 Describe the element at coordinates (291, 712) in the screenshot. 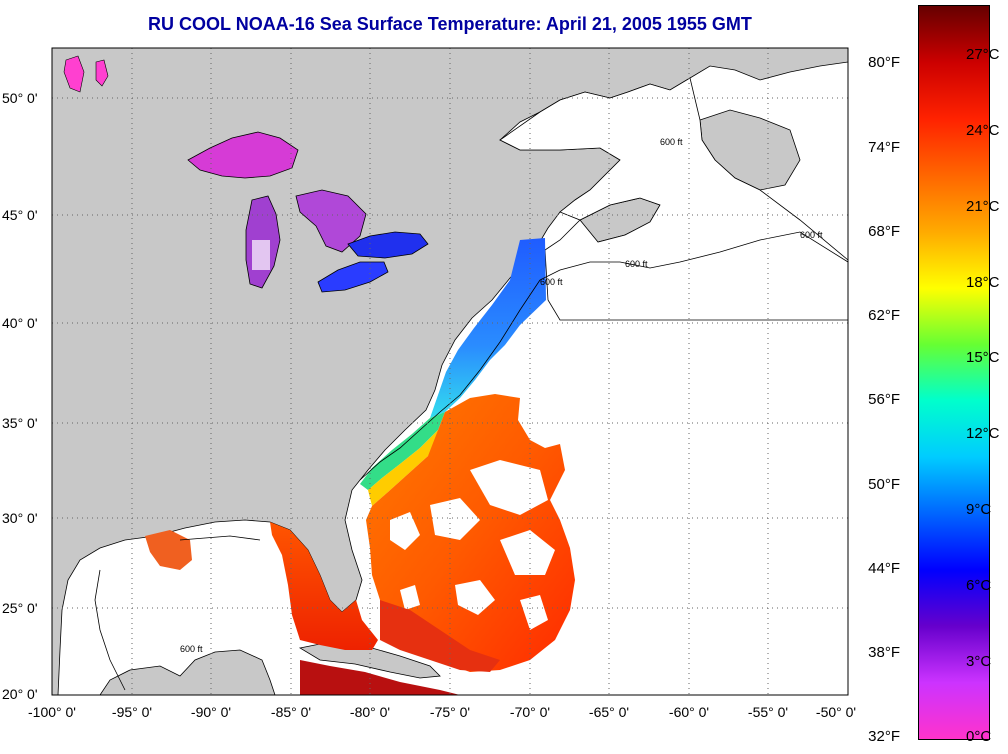

I see `lon-label-85: -85° 0'` at that location.